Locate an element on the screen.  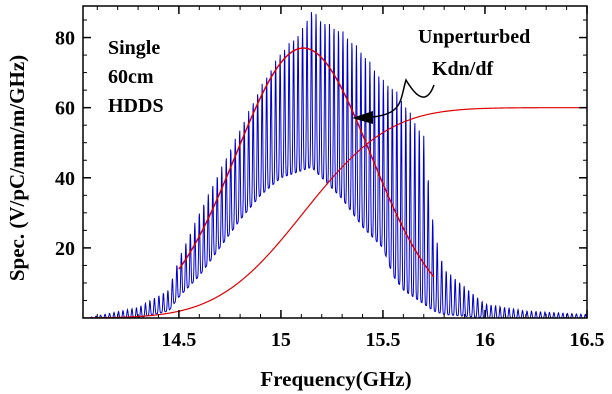
y-tick-label: 80 is located at coordinates (65, 39).